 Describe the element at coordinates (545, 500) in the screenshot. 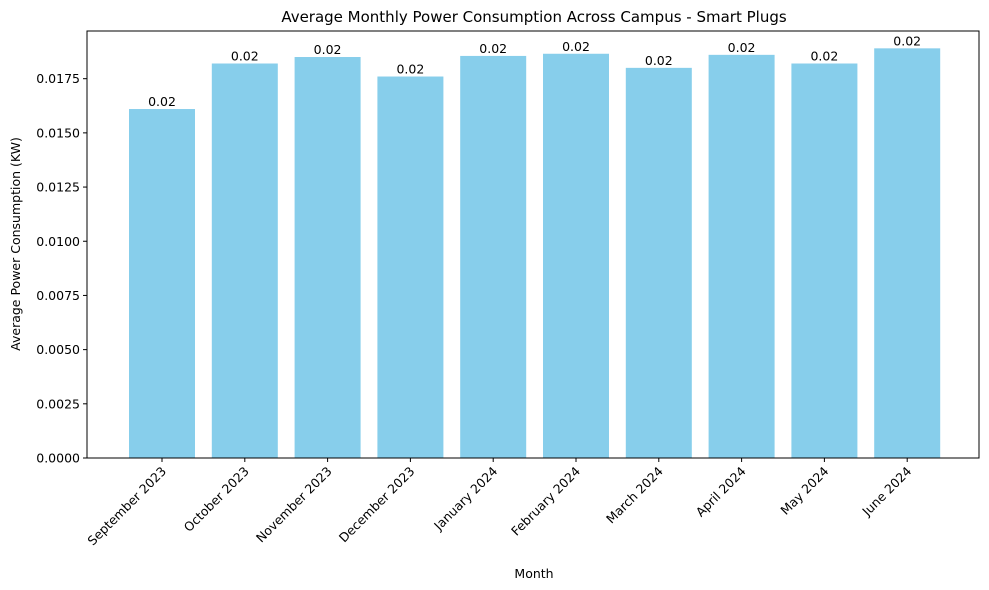

I see `x-tick-label-6: February 2024` at that location.